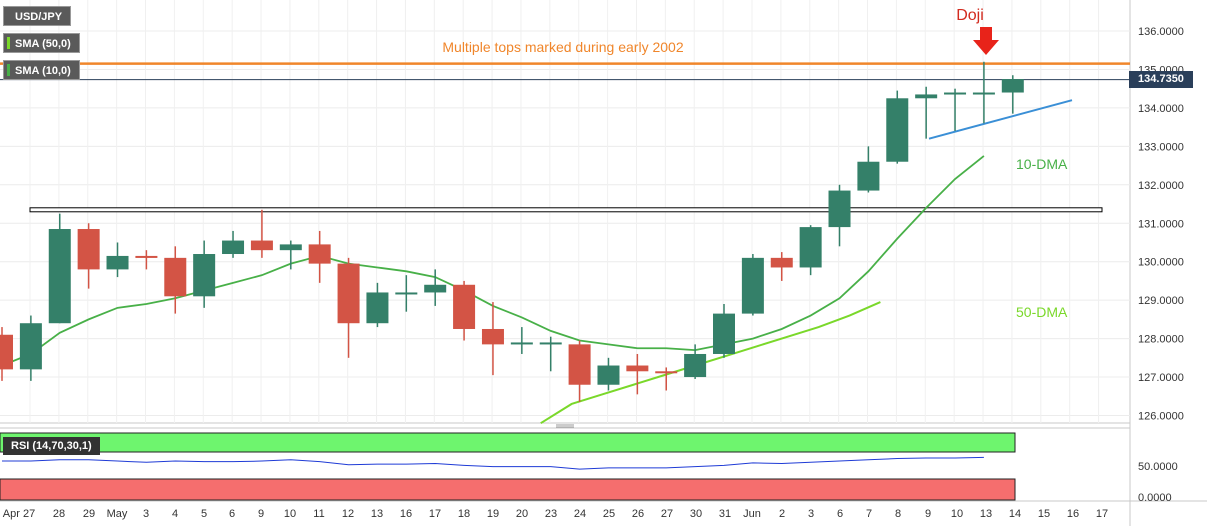 This screenshot has width=1207, height=526. Describe the element at coordinates (986, 41) in the screenshot. I see `doji-arrow` at that location.